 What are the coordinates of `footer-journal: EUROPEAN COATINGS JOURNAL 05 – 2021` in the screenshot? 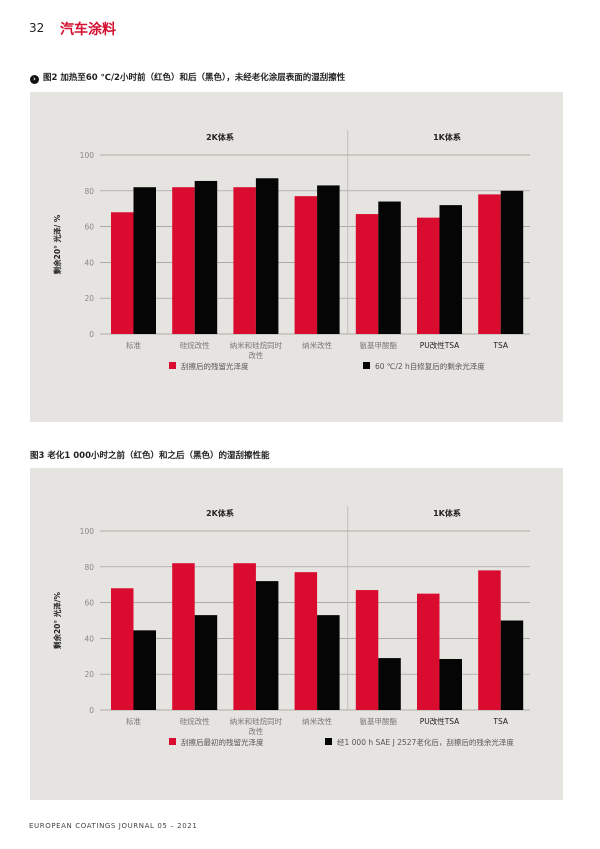 It's located at (113, 826).